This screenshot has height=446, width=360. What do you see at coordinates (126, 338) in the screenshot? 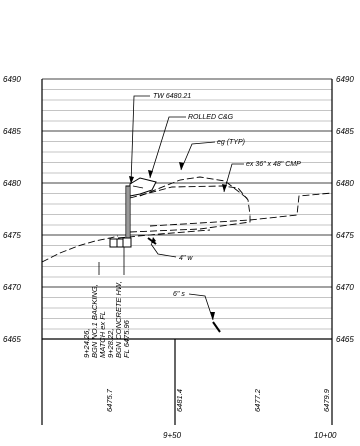
I see `note-headwall-line3: FL 6475.96` at bounding box center [126, 338].